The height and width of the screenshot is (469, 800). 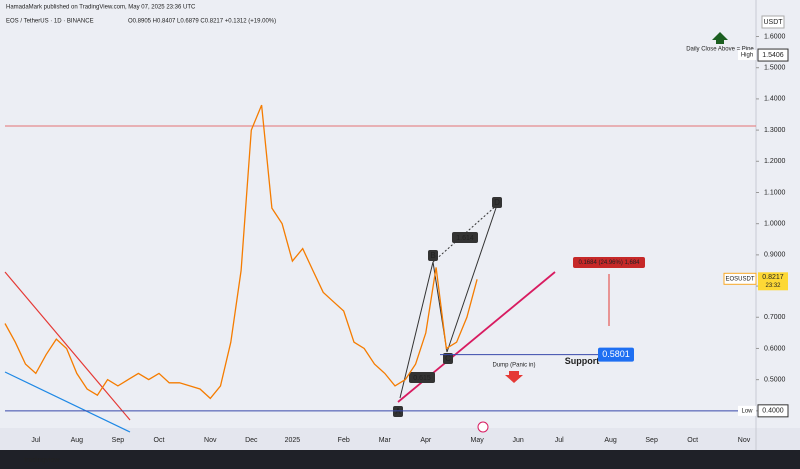 I want to click on unit: USDT, so click(x=773, y=22).